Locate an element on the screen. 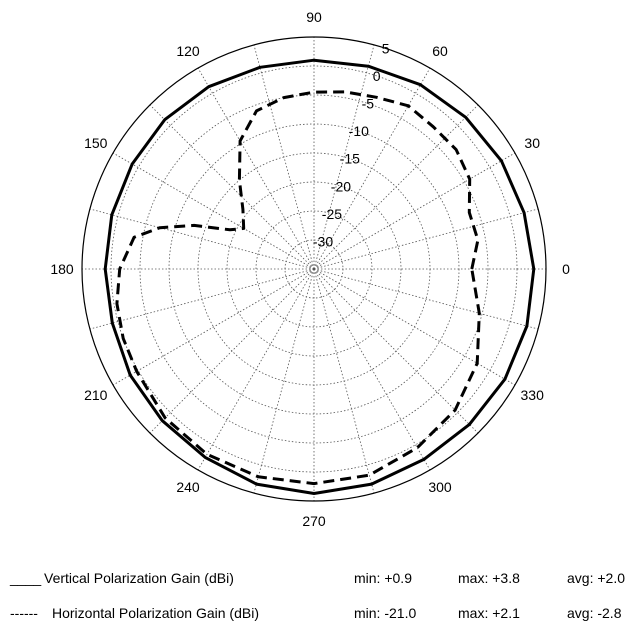 The image size is (642, 633). radial-label: -25 is located at coordinates (332, 214).